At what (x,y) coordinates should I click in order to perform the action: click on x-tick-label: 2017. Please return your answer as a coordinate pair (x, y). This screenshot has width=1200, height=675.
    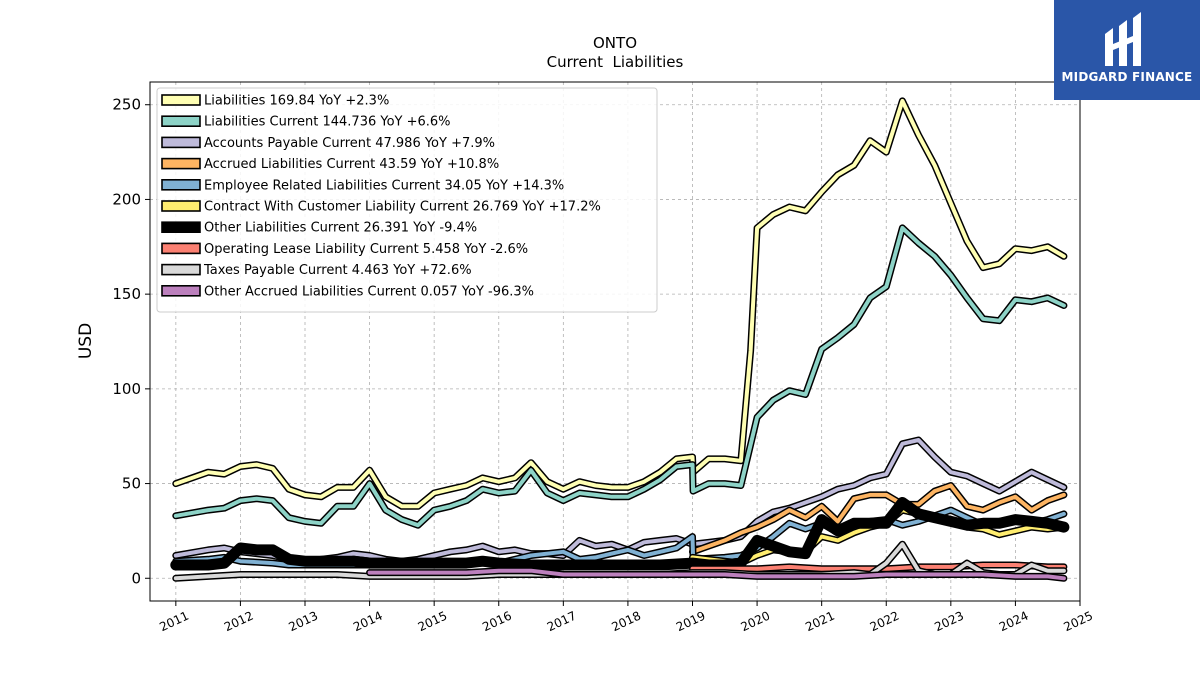
    Looking at the image, I should click on (562, 622).